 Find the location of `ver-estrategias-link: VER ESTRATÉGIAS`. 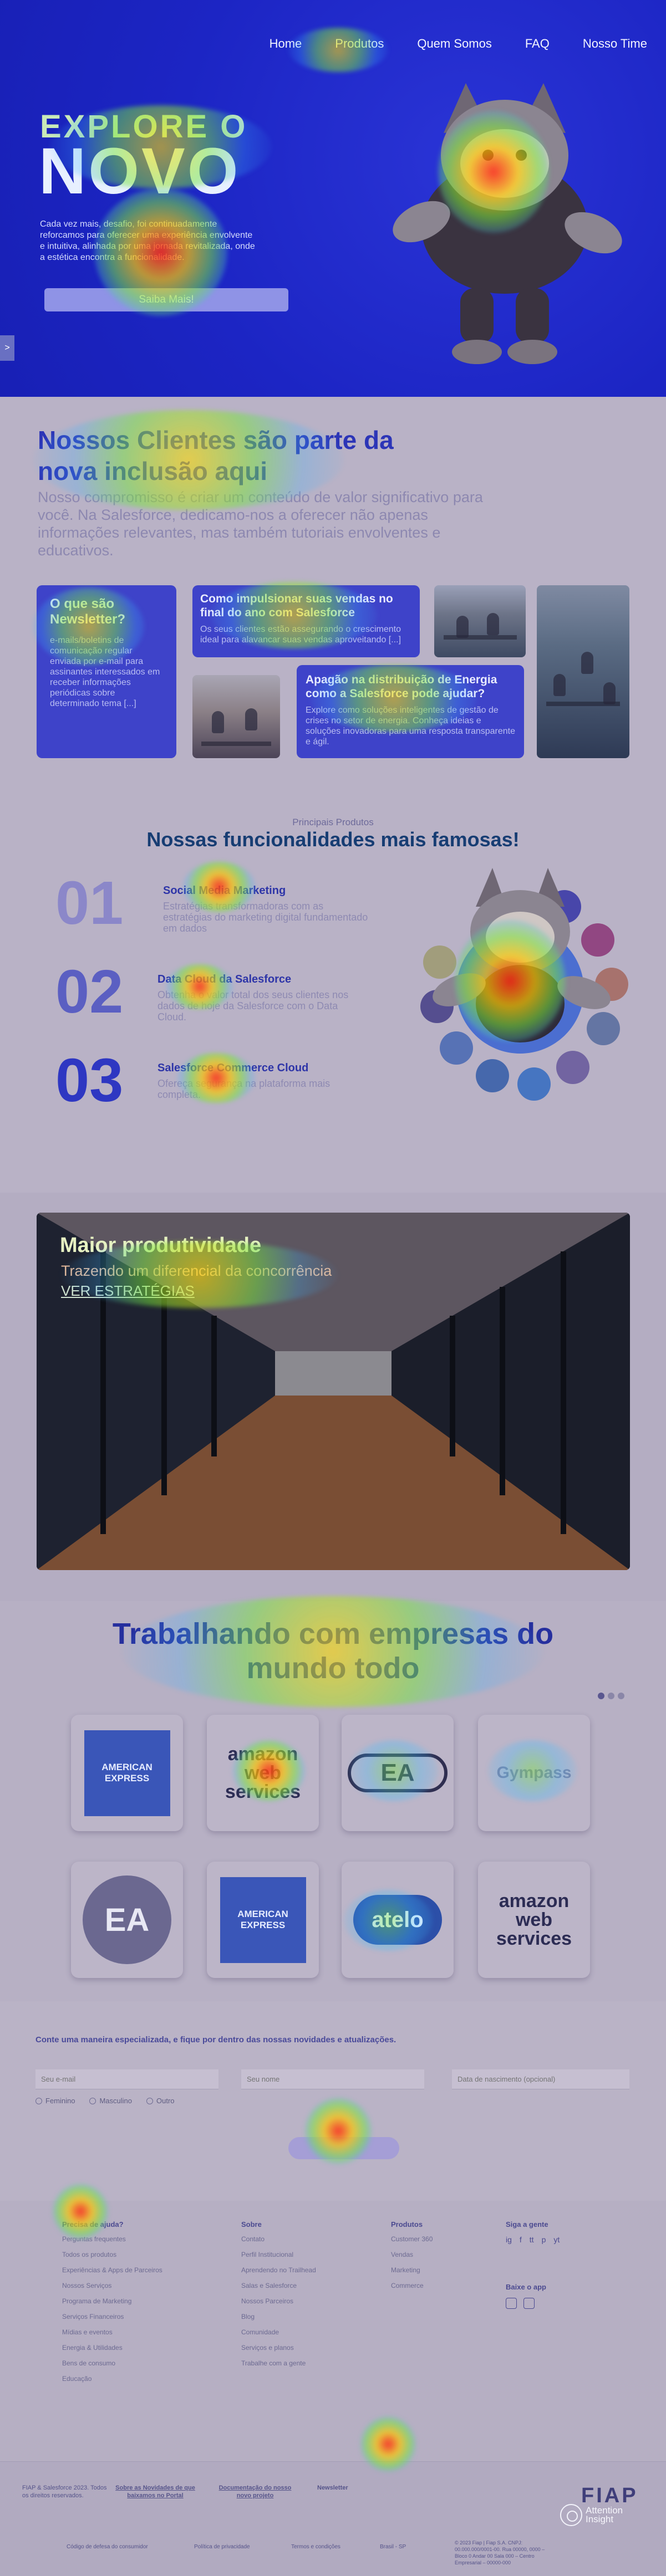

ver-estrategias-link: VER ESTRATÉGIAS is located at coordinates (128, 1290).